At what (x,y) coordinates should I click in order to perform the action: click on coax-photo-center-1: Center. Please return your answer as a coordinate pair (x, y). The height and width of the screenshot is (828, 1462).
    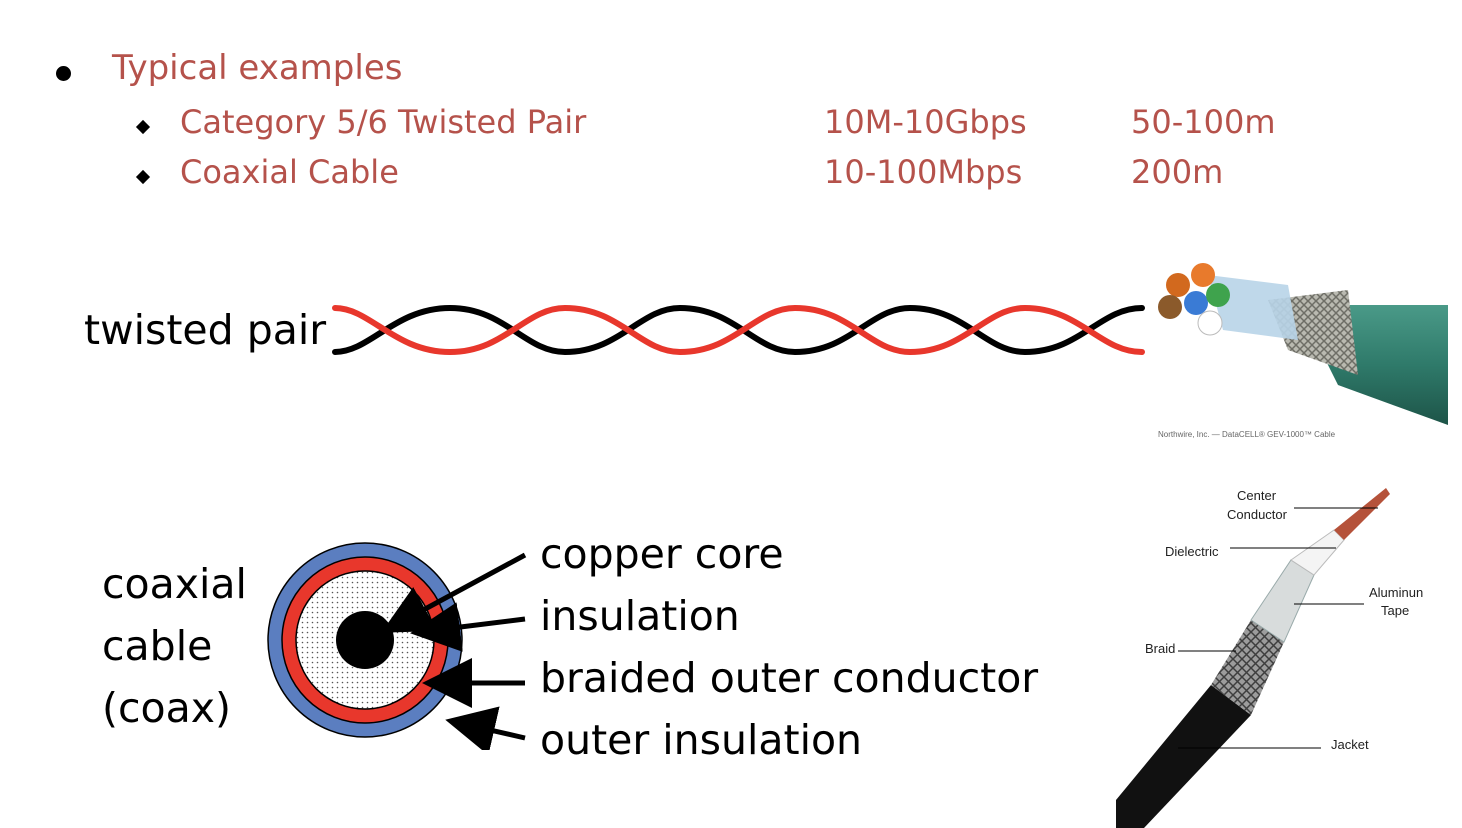
    Looking at the image, I should click on (1257, 495).